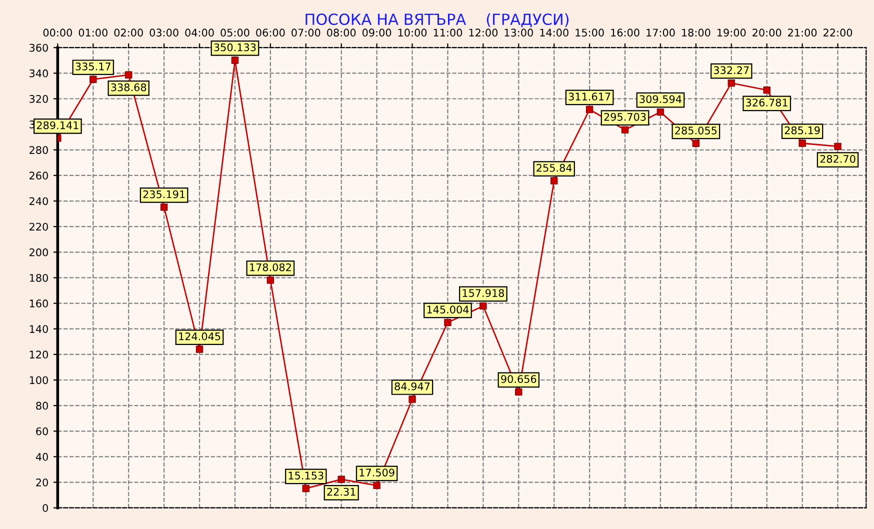 The image size is (874, 529). What do you see at coordinates (518, 379) in the screenshot?
I see `data-label: 90.656` at bounding box center [518, 379].